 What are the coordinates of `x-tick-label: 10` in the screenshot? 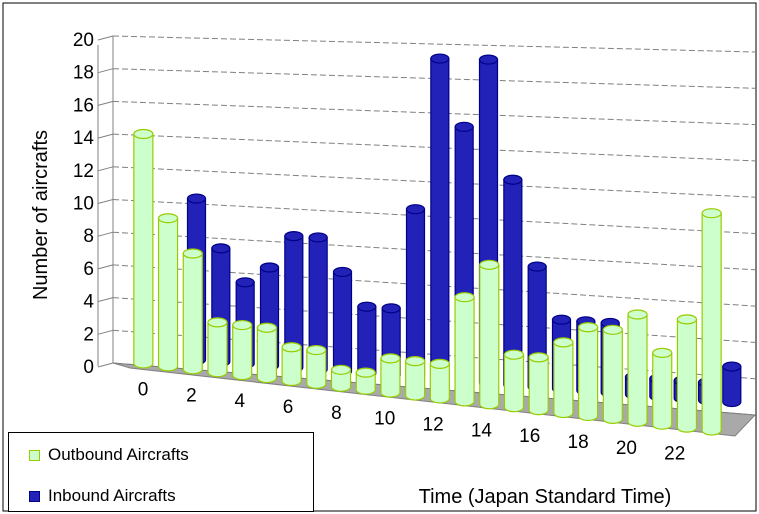 It's located at (384, 419).